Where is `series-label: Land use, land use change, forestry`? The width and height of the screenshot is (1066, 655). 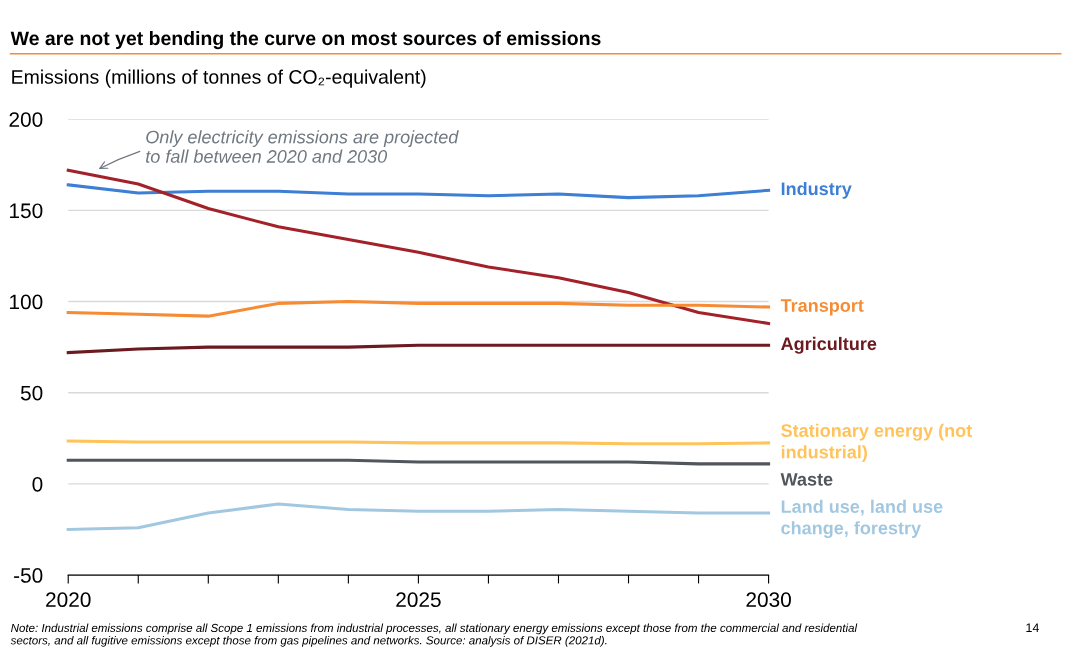 series-label: Land use, land use change, forestry is located at coordinates (862, 519).